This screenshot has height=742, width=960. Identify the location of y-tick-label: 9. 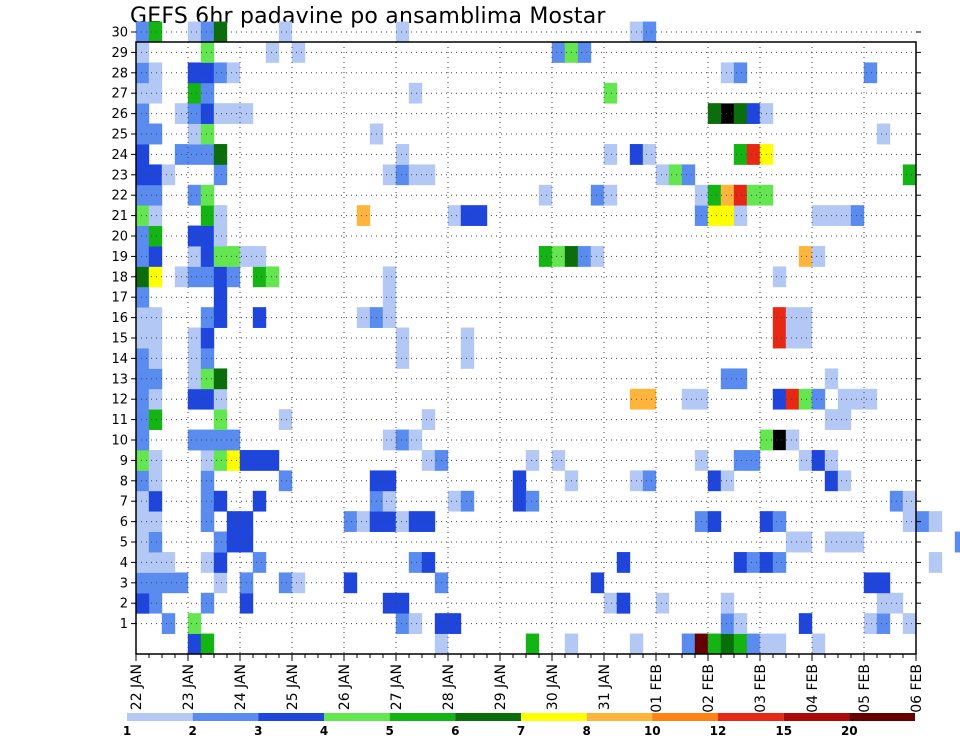
(124, 461).